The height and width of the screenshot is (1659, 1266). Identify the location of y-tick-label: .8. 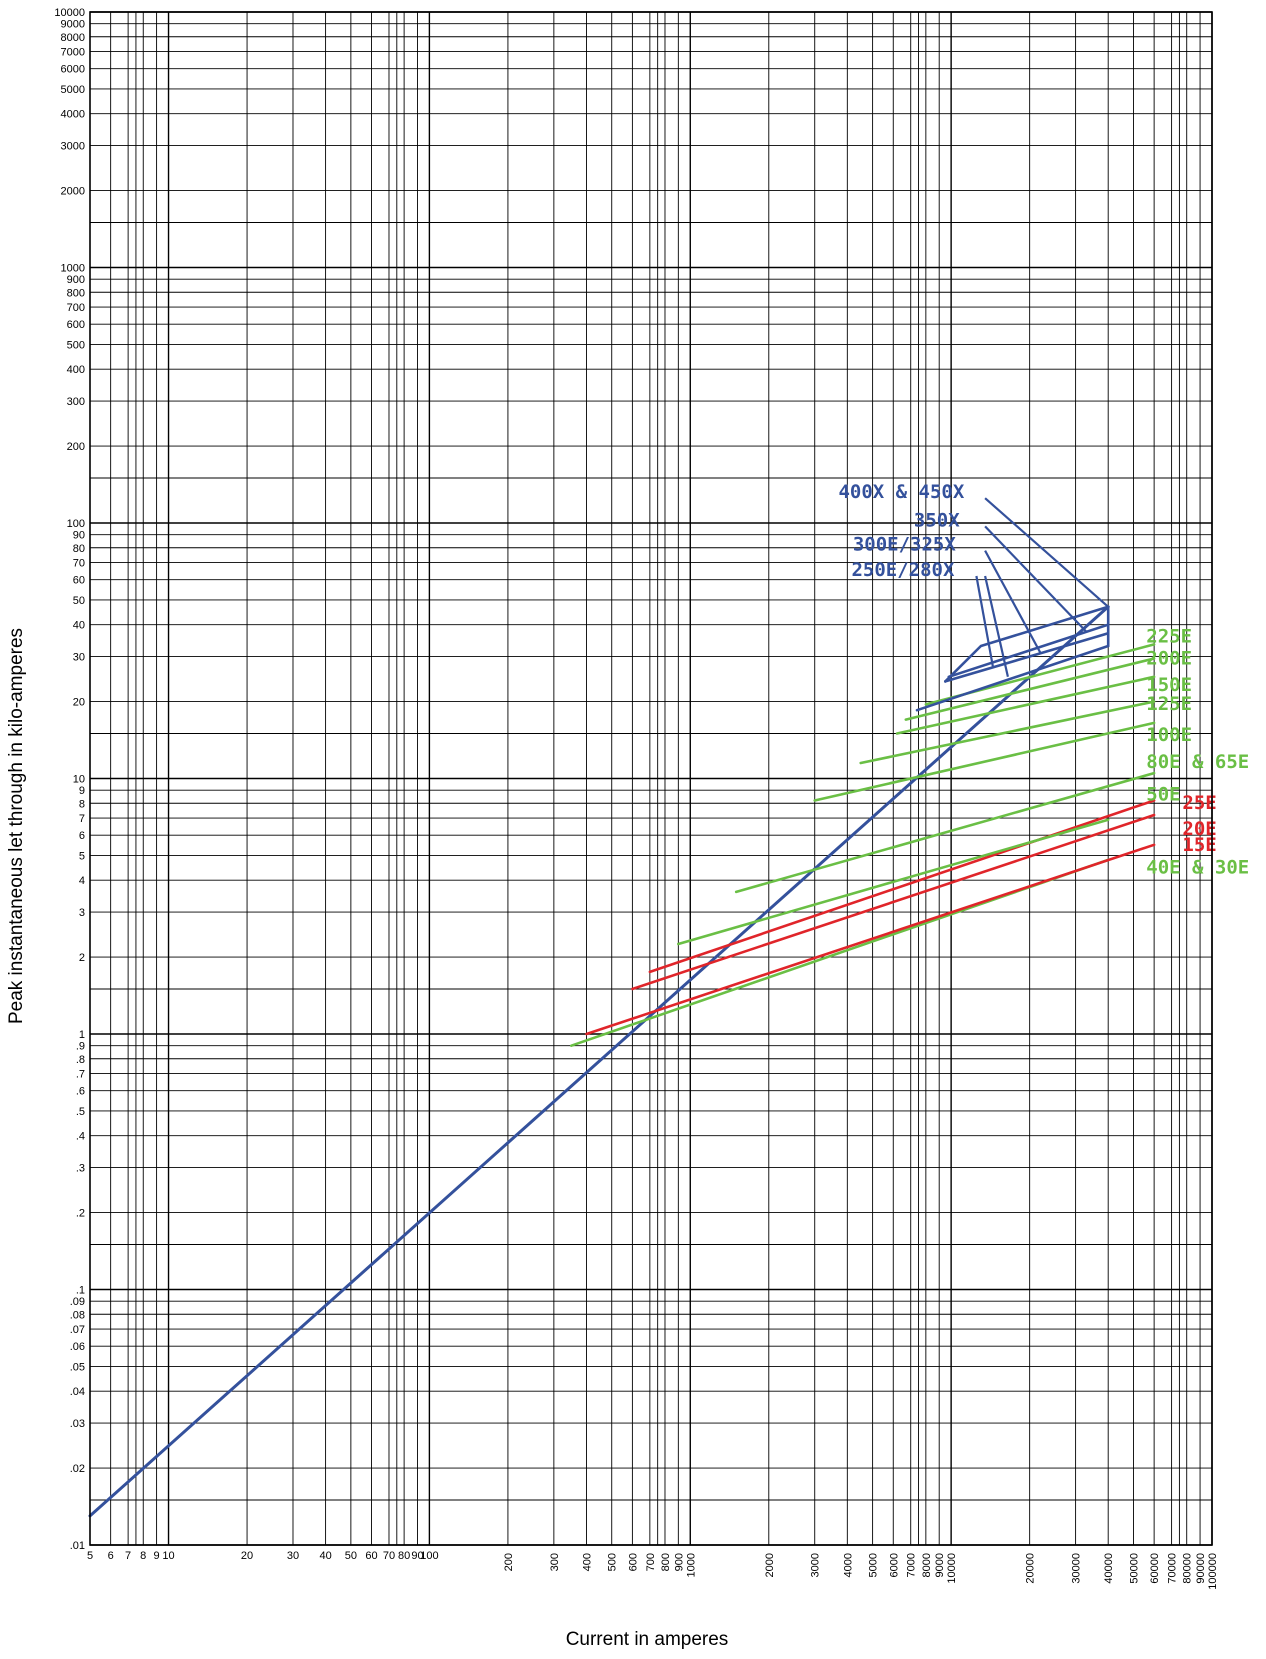
(80, 1060).